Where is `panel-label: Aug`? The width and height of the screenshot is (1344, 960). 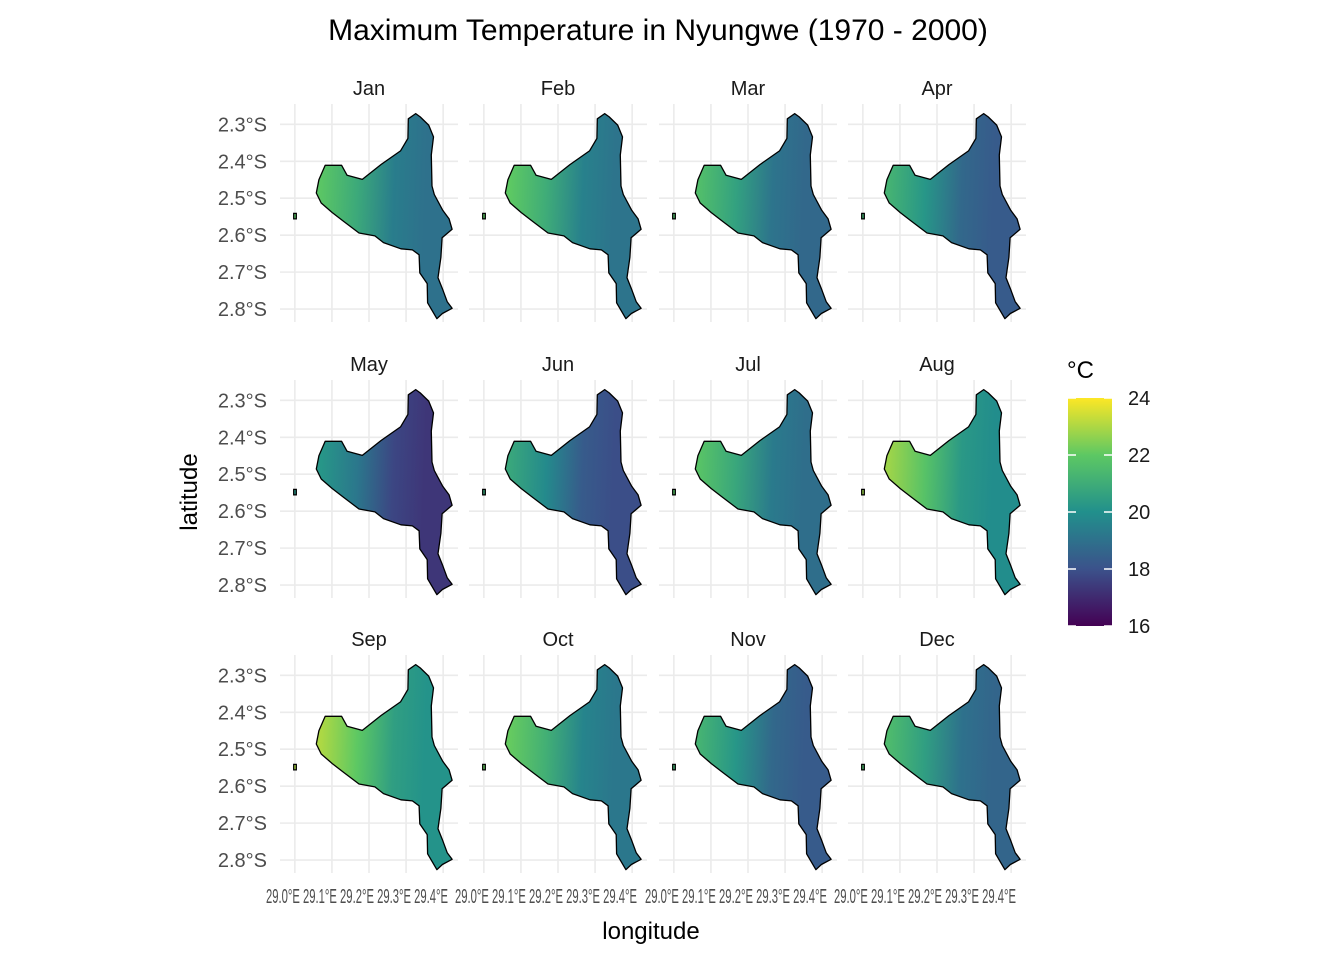
panel-label: Aug is located at coordinates (937, 365).